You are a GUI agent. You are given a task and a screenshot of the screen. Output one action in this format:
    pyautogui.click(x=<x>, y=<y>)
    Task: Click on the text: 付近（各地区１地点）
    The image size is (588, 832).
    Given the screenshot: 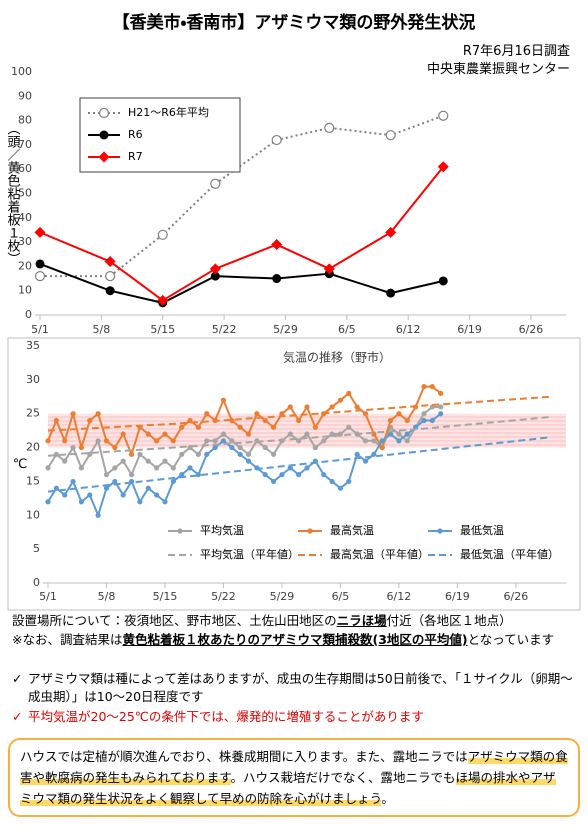 What is the action you would take?
    pyautogui.click(x=449, y=620)
    